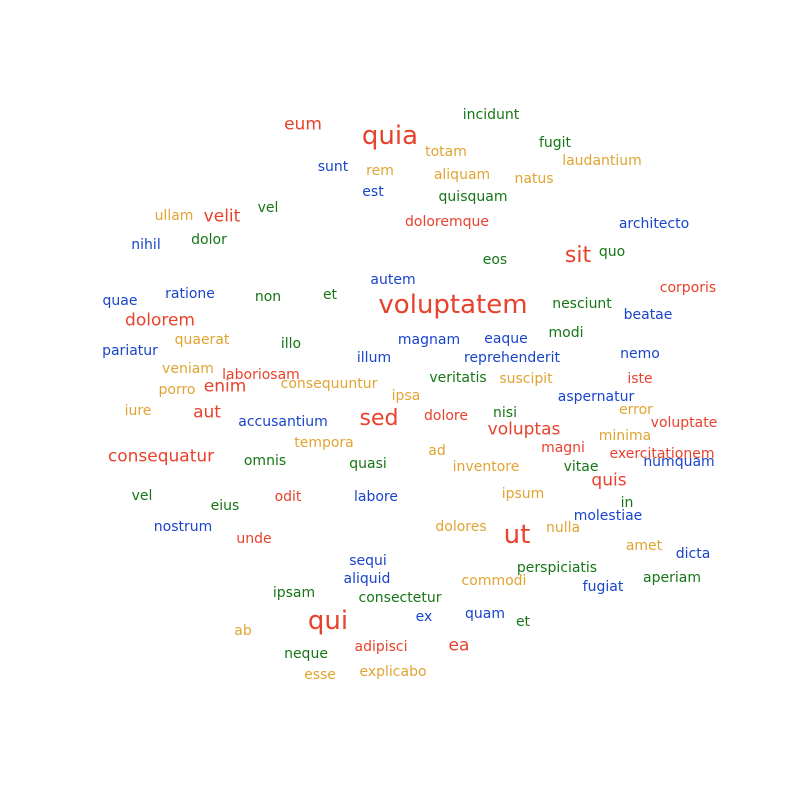 The image size is (800, 800). Describe the element at coordinates (640, 354) in the screenshot. I see `cloud-word: nemo` at that location.